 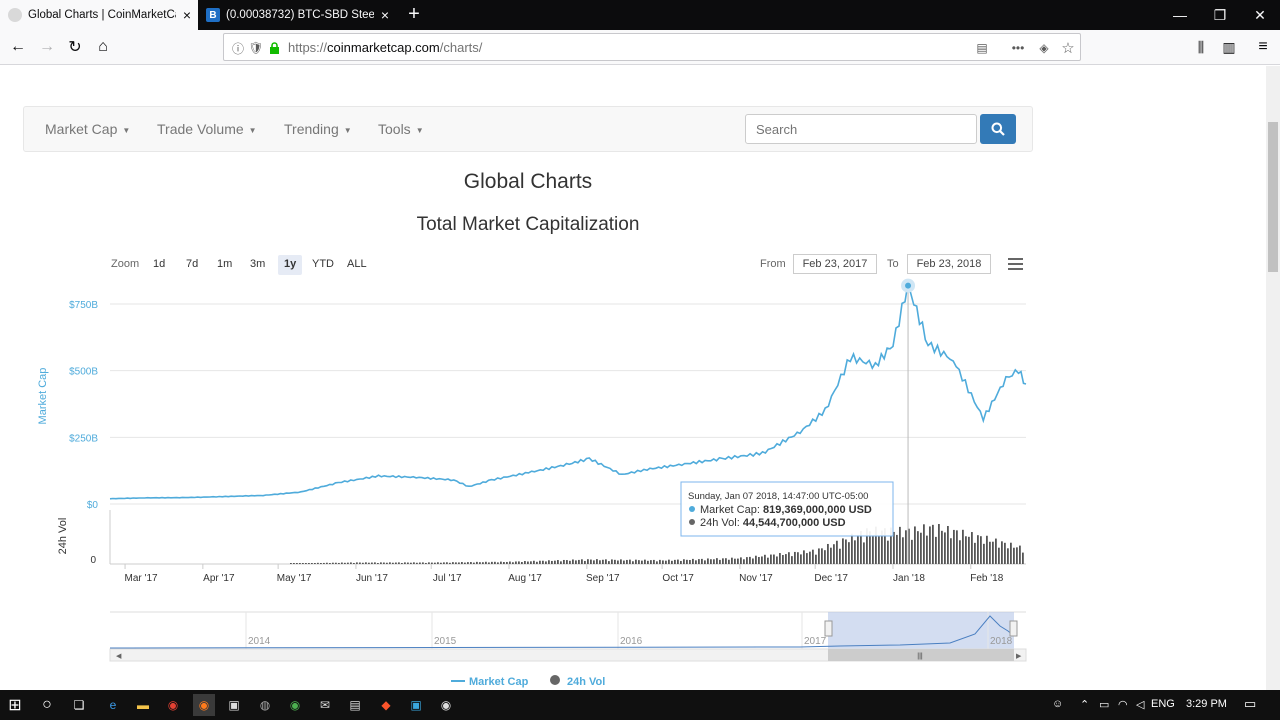 I want to click on tab-coinmarketcap: Global Charts | CoinMarketCap ×, so click(x=99, y=15).